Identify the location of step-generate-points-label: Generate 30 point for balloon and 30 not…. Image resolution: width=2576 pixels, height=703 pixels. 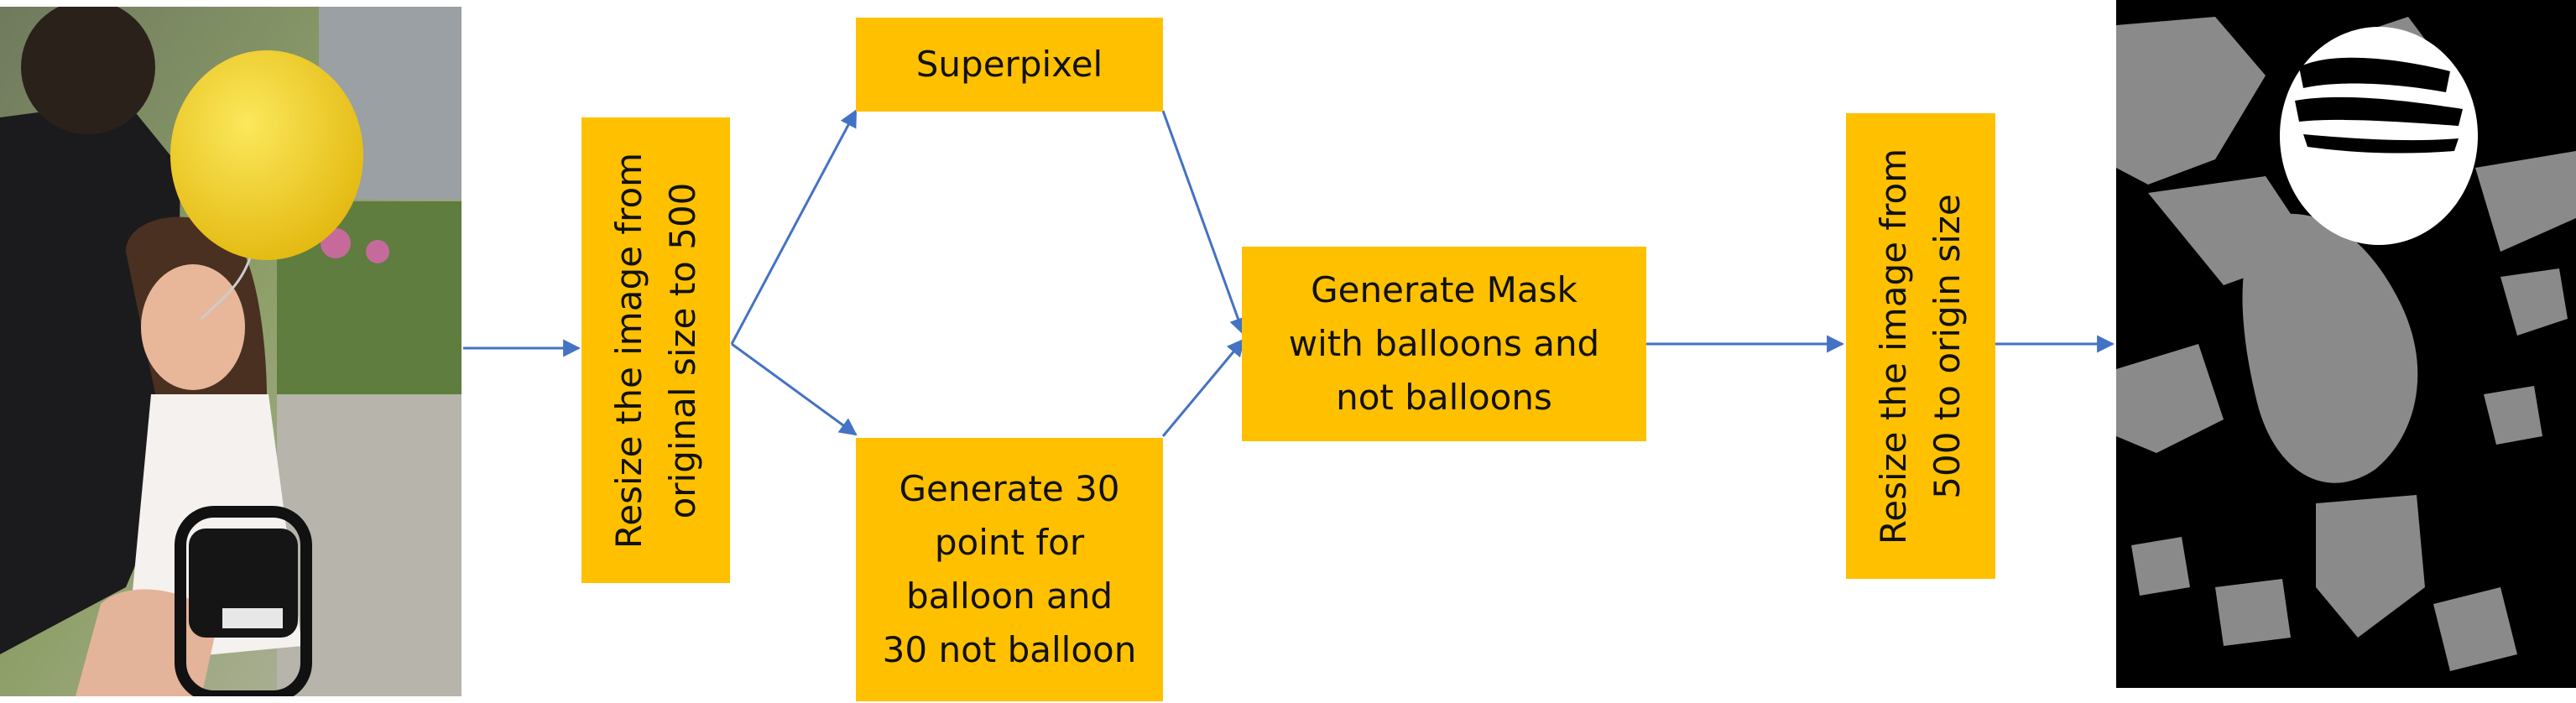
(1009, 569).